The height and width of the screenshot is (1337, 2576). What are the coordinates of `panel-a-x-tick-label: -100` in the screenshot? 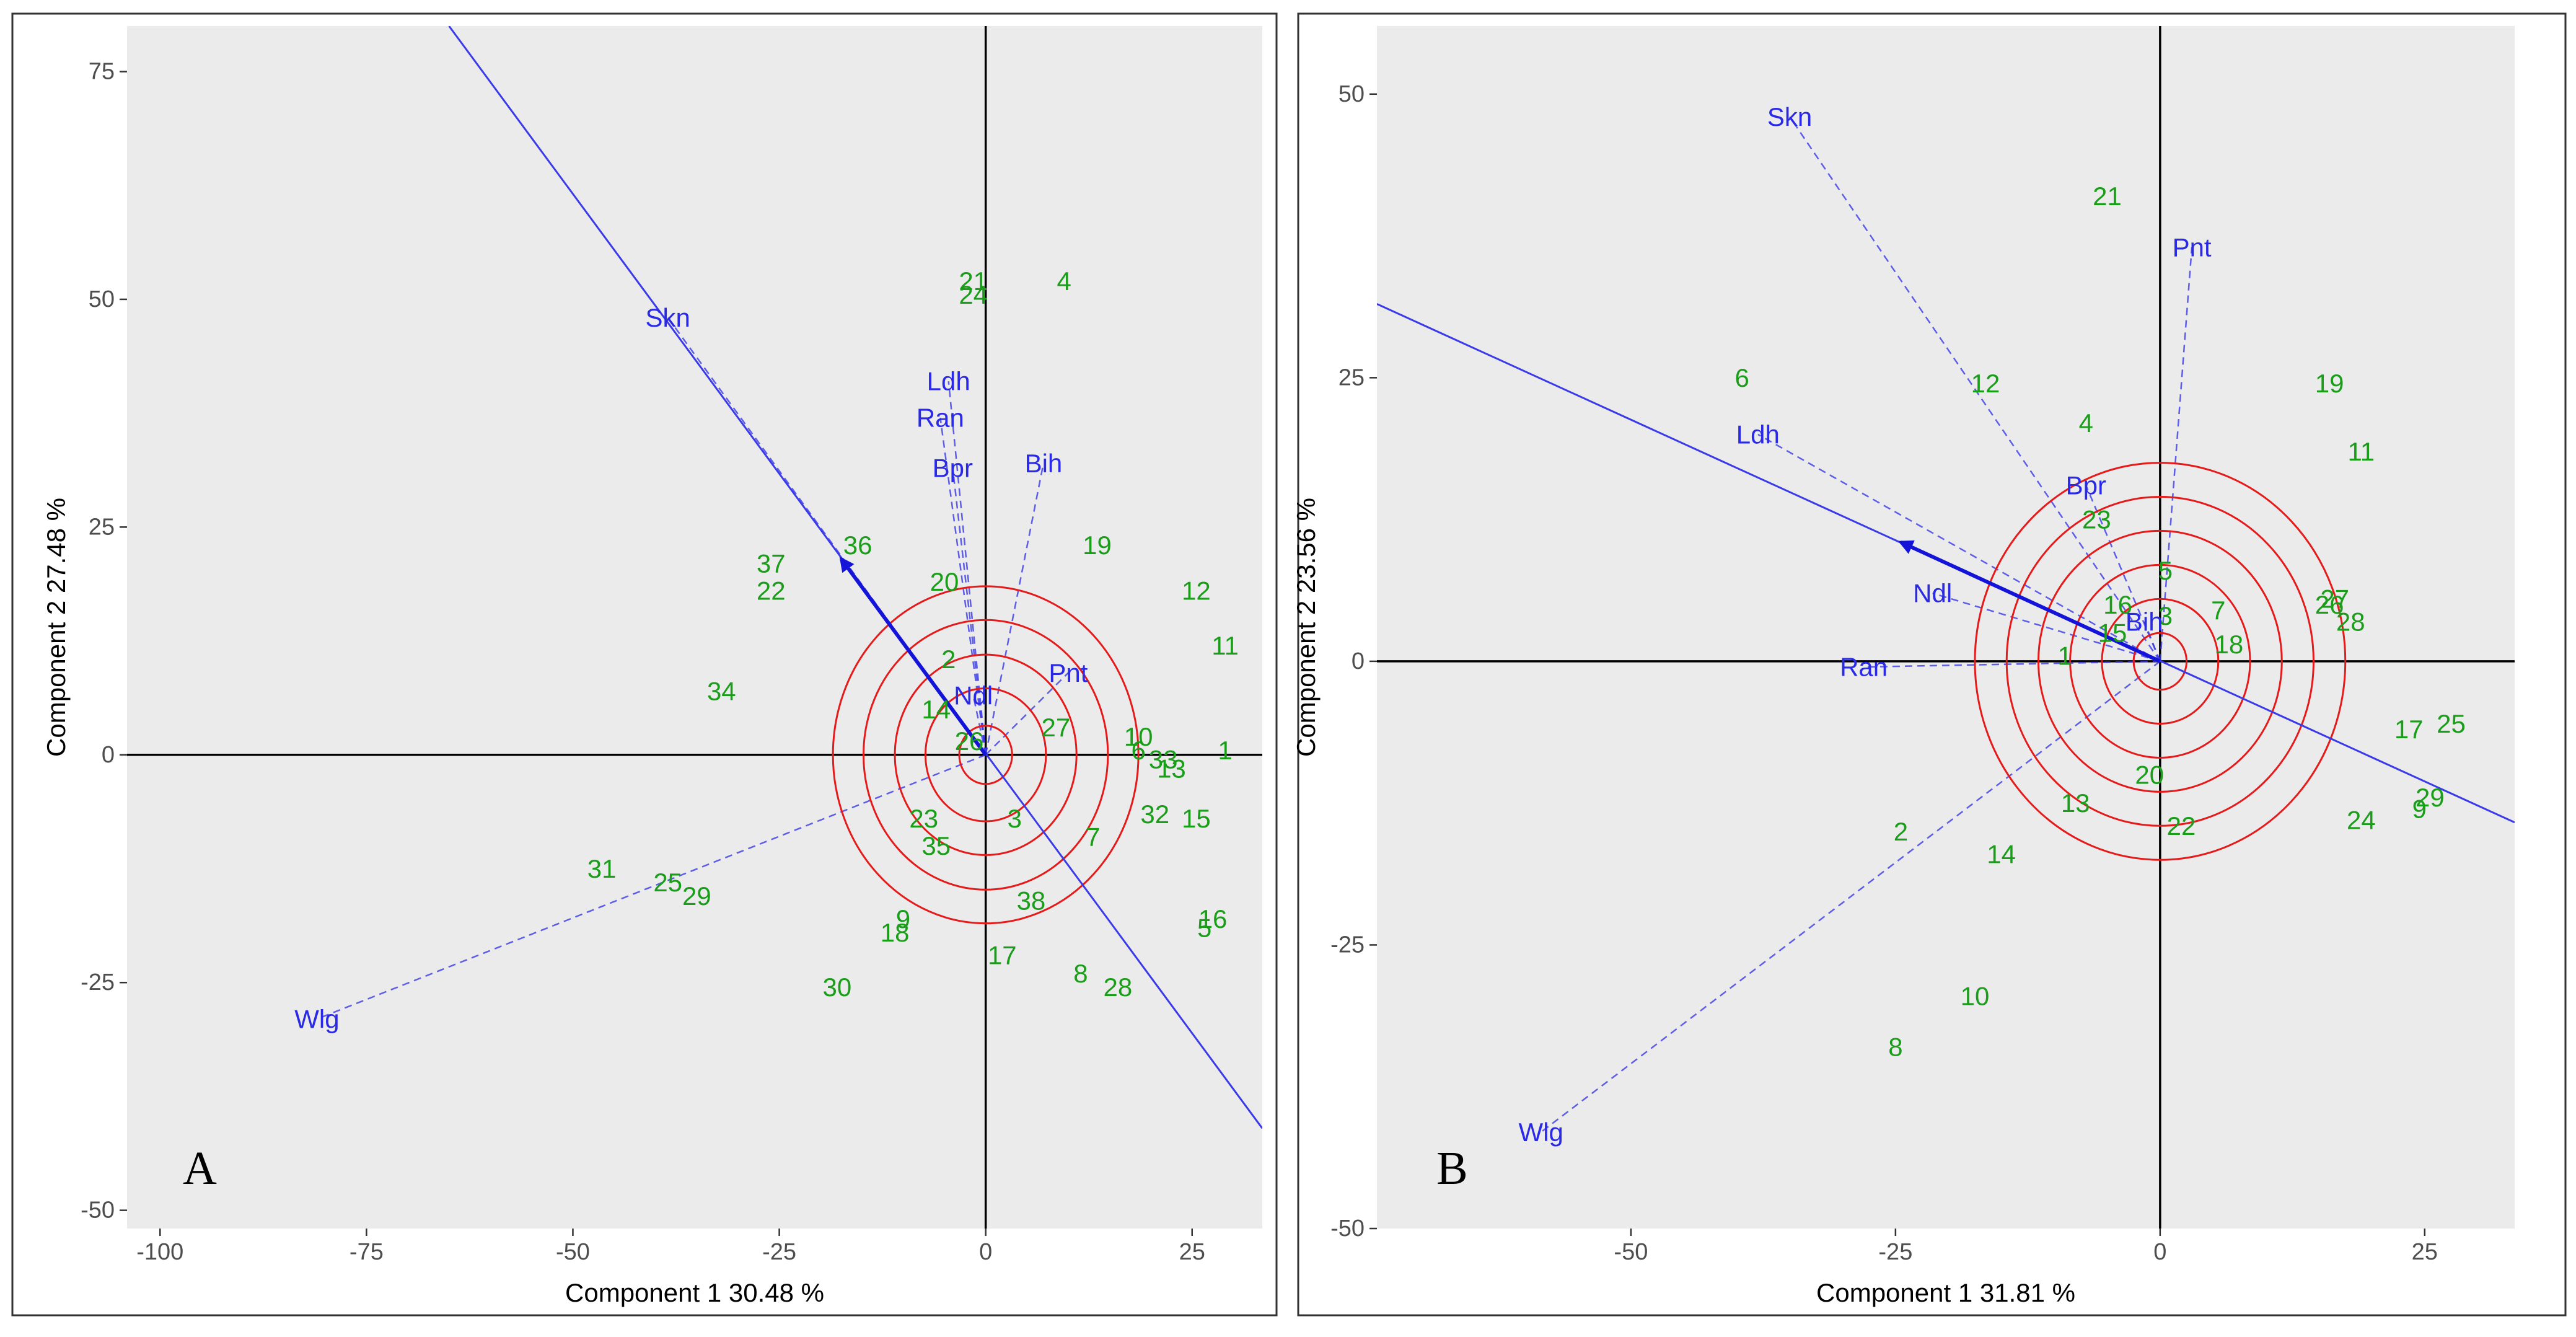 It's located at (160, 1252).